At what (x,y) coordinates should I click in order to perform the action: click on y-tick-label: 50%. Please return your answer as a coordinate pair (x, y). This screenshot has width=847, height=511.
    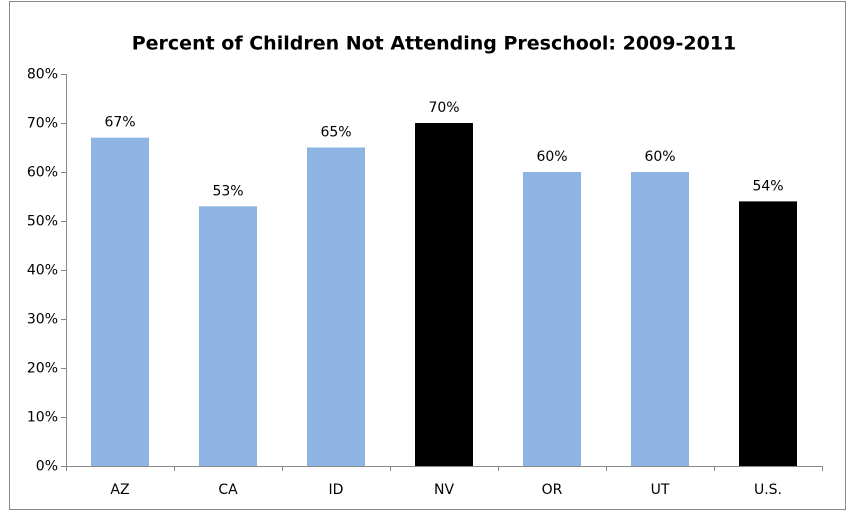
    Looking at the image, I should click on (42, 222).